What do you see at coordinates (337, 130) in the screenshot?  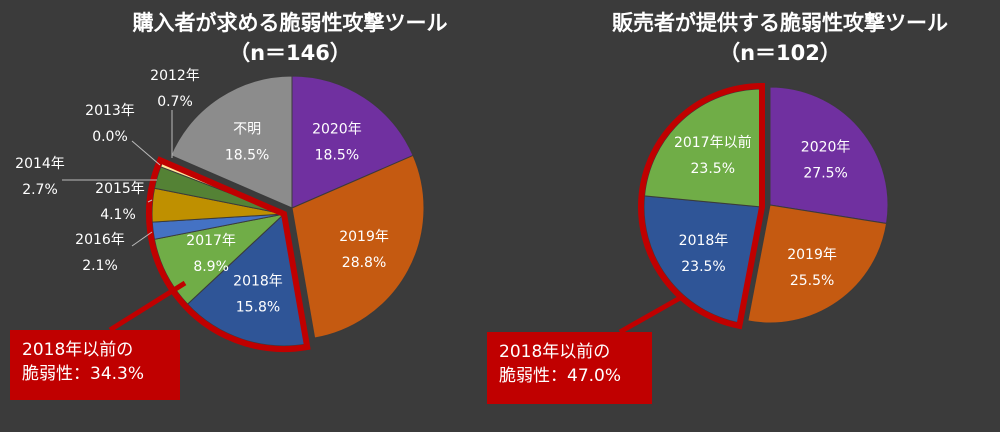 I see `slice-label-0-0: 2020年` at bounding box center [337, 130].